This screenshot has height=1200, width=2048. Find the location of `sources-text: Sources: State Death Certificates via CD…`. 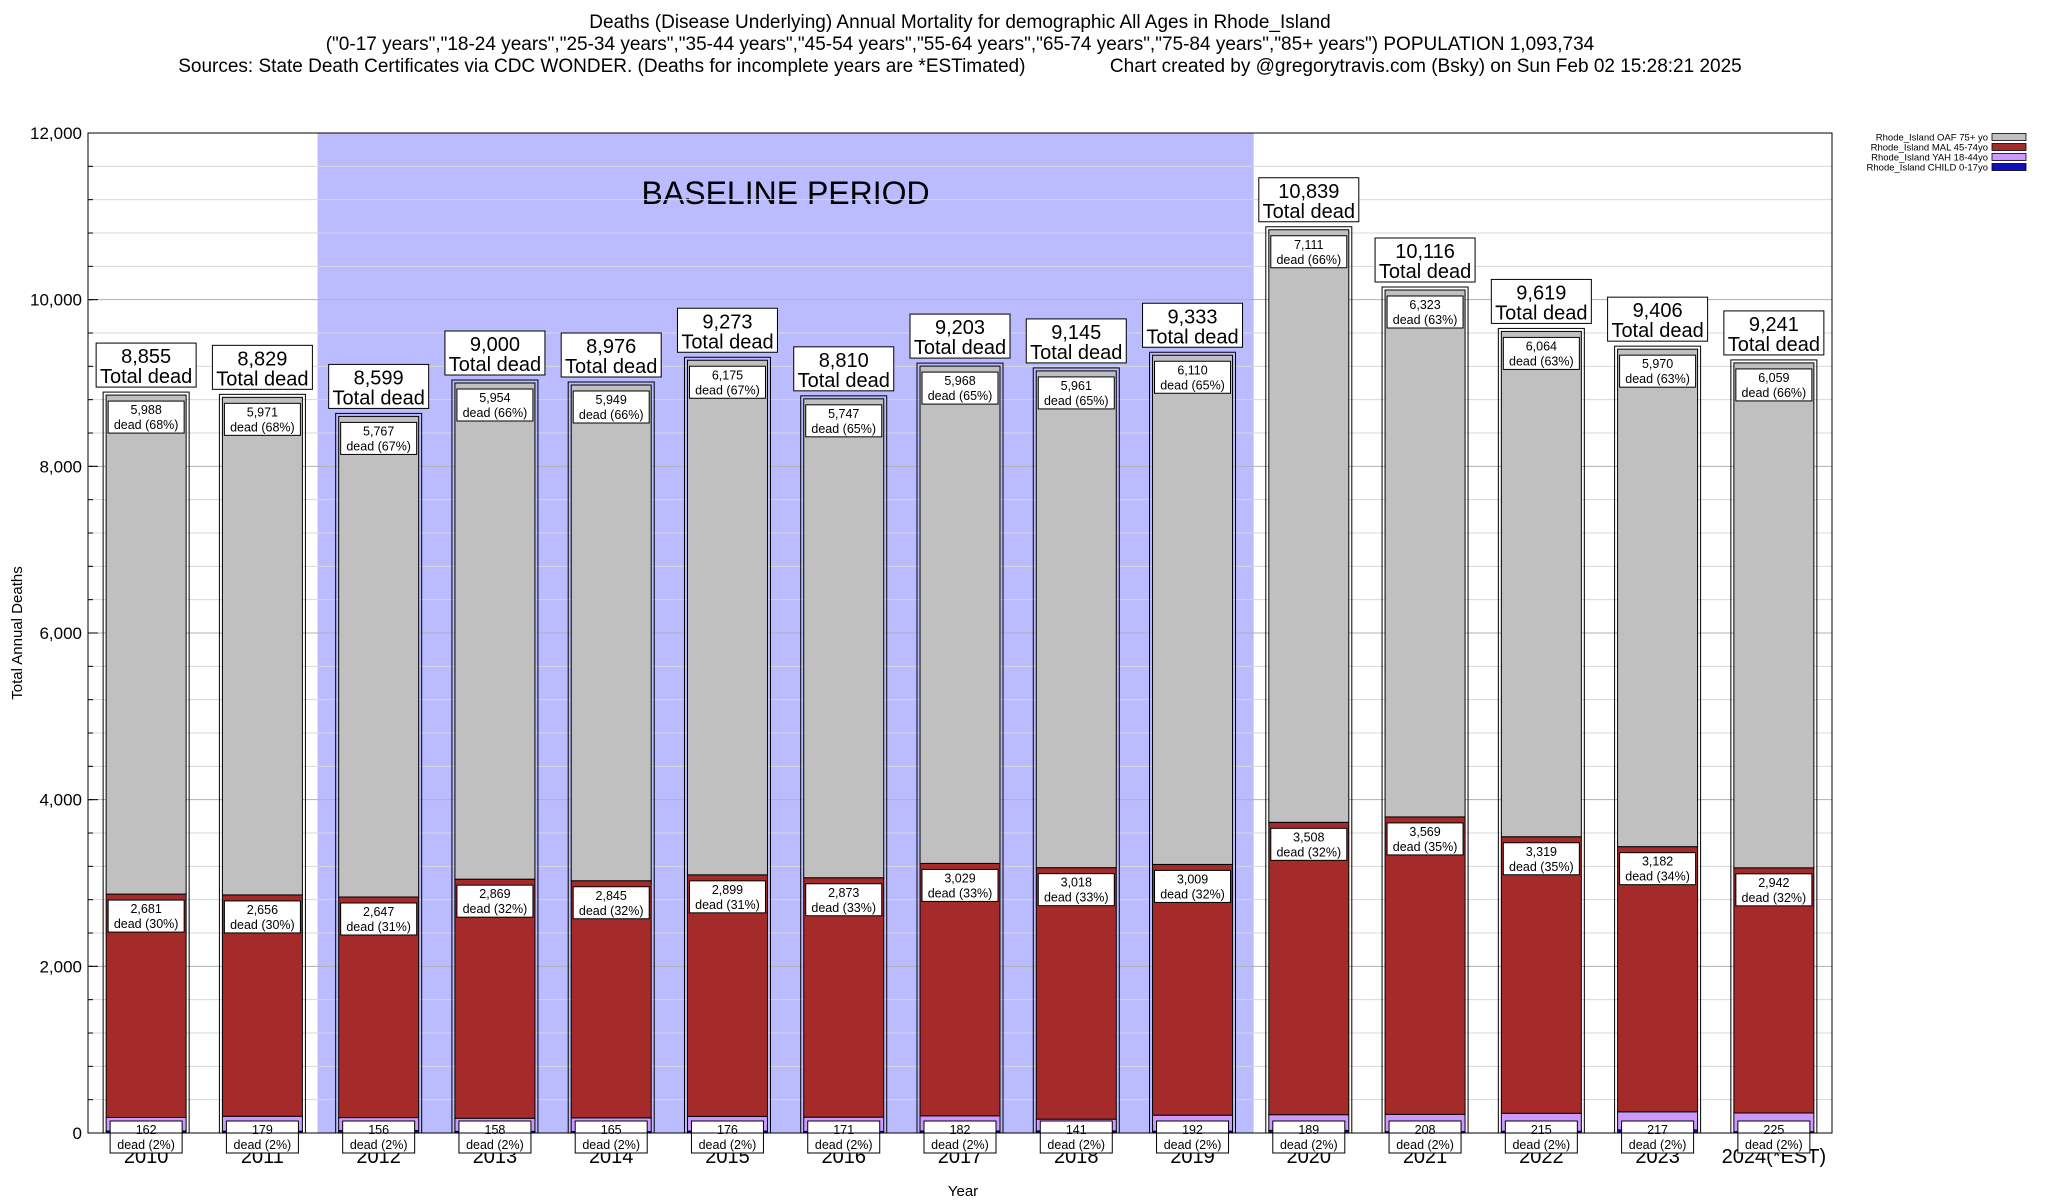

sources-text: Sources: State Death Certificates via CD… is located at coordinates (602, 66).